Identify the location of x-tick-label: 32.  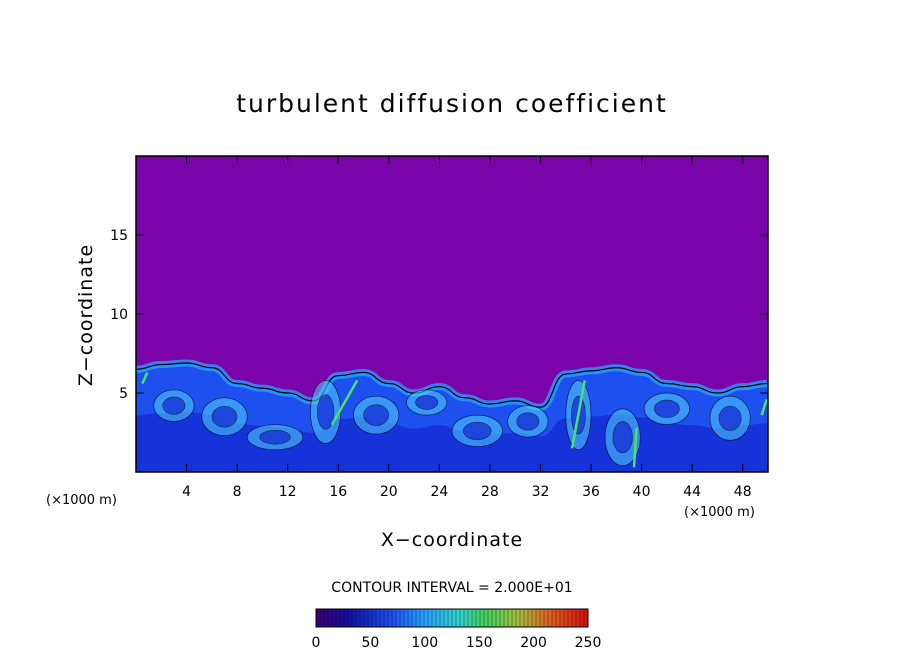
(541, 492).